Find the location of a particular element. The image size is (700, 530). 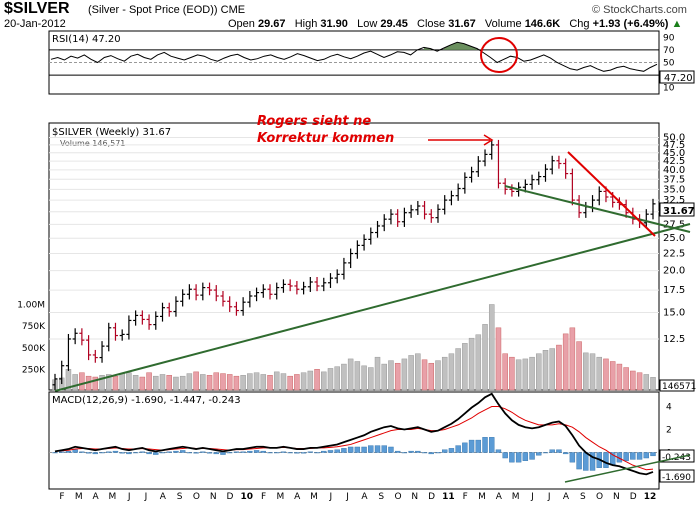

macd-tick-label: 2 is located at coordinates (669, 431).